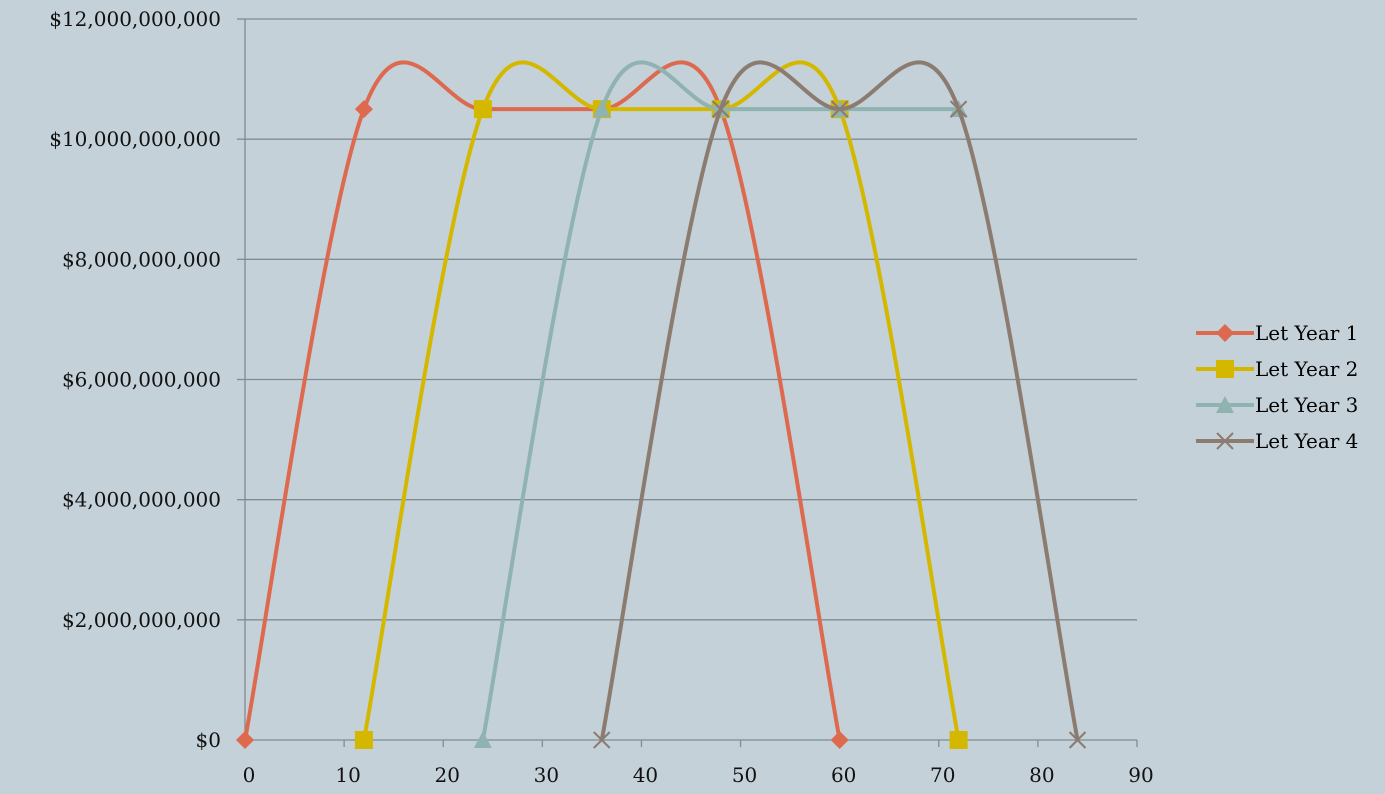 This screenshot has width=1385, height=794. I want to click on y-tick-label: $10,000,000,000, so click(135, 139).